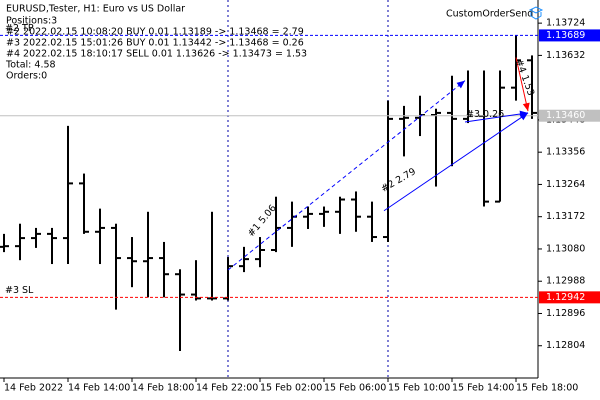 This screenshot has width=600, height=400. I want to click on y-tick-label: 1.13080, so click(565, 248).